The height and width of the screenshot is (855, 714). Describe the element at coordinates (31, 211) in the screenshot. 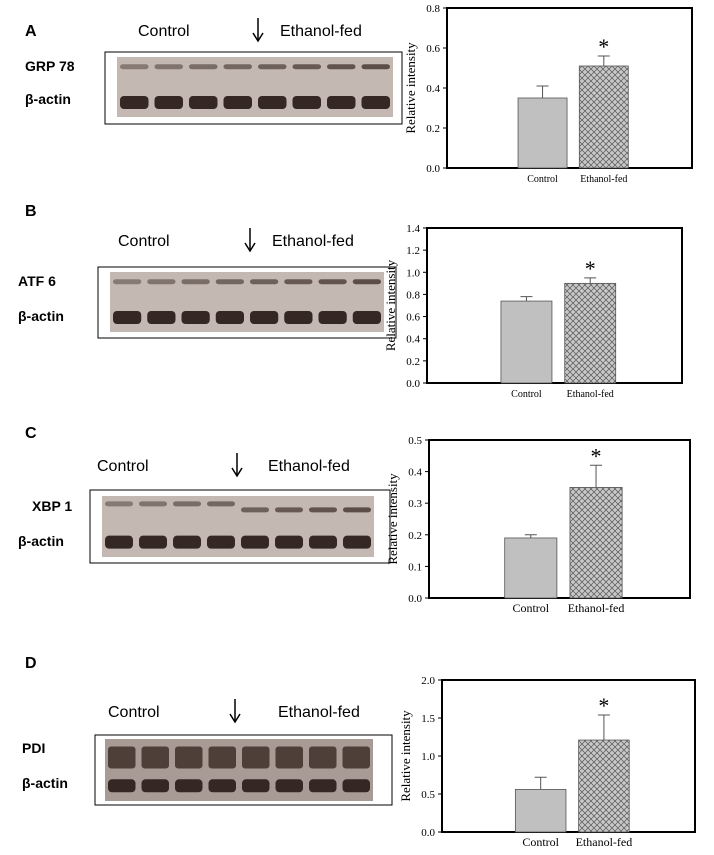

I see `panel-label: B` at that location.